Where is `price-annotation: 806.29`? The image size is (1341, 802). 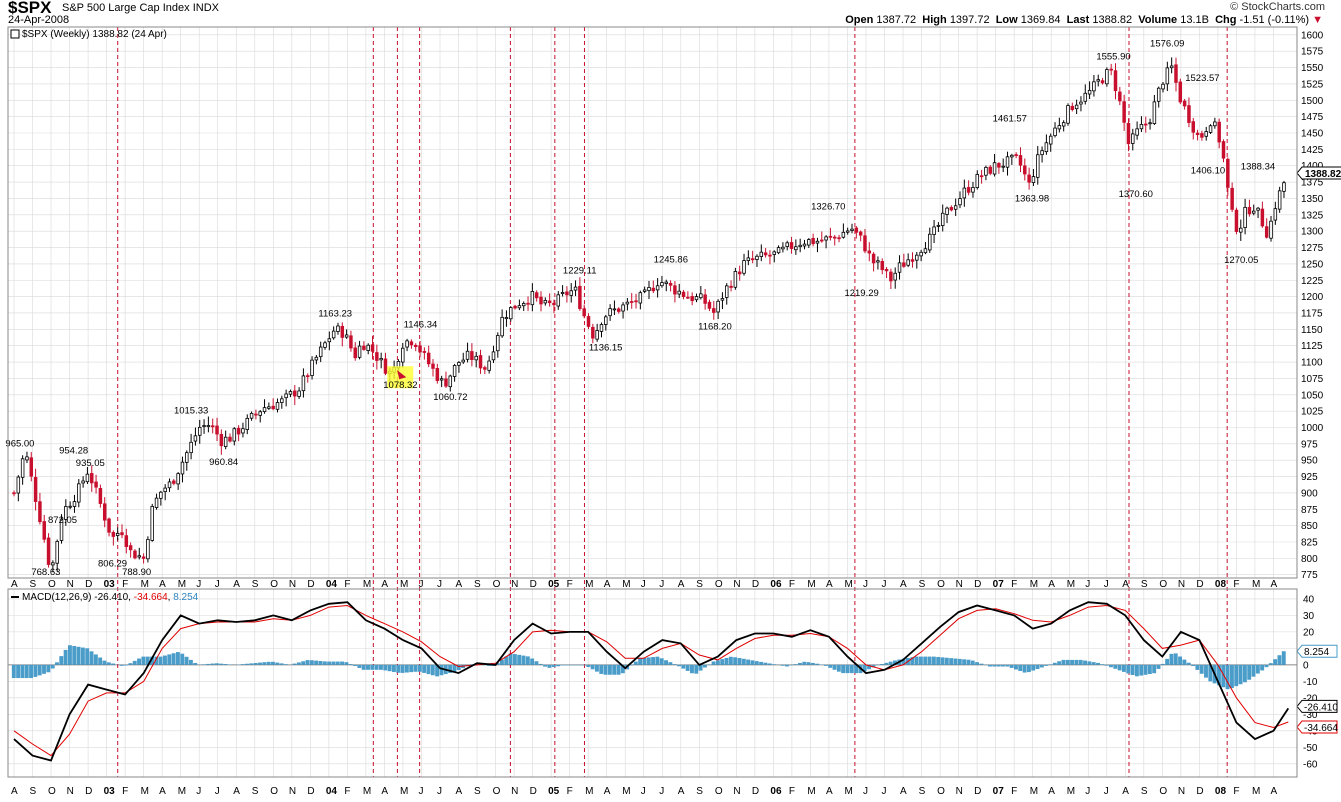
price-annotation: 806.29 is located at coordinates (112, 563).